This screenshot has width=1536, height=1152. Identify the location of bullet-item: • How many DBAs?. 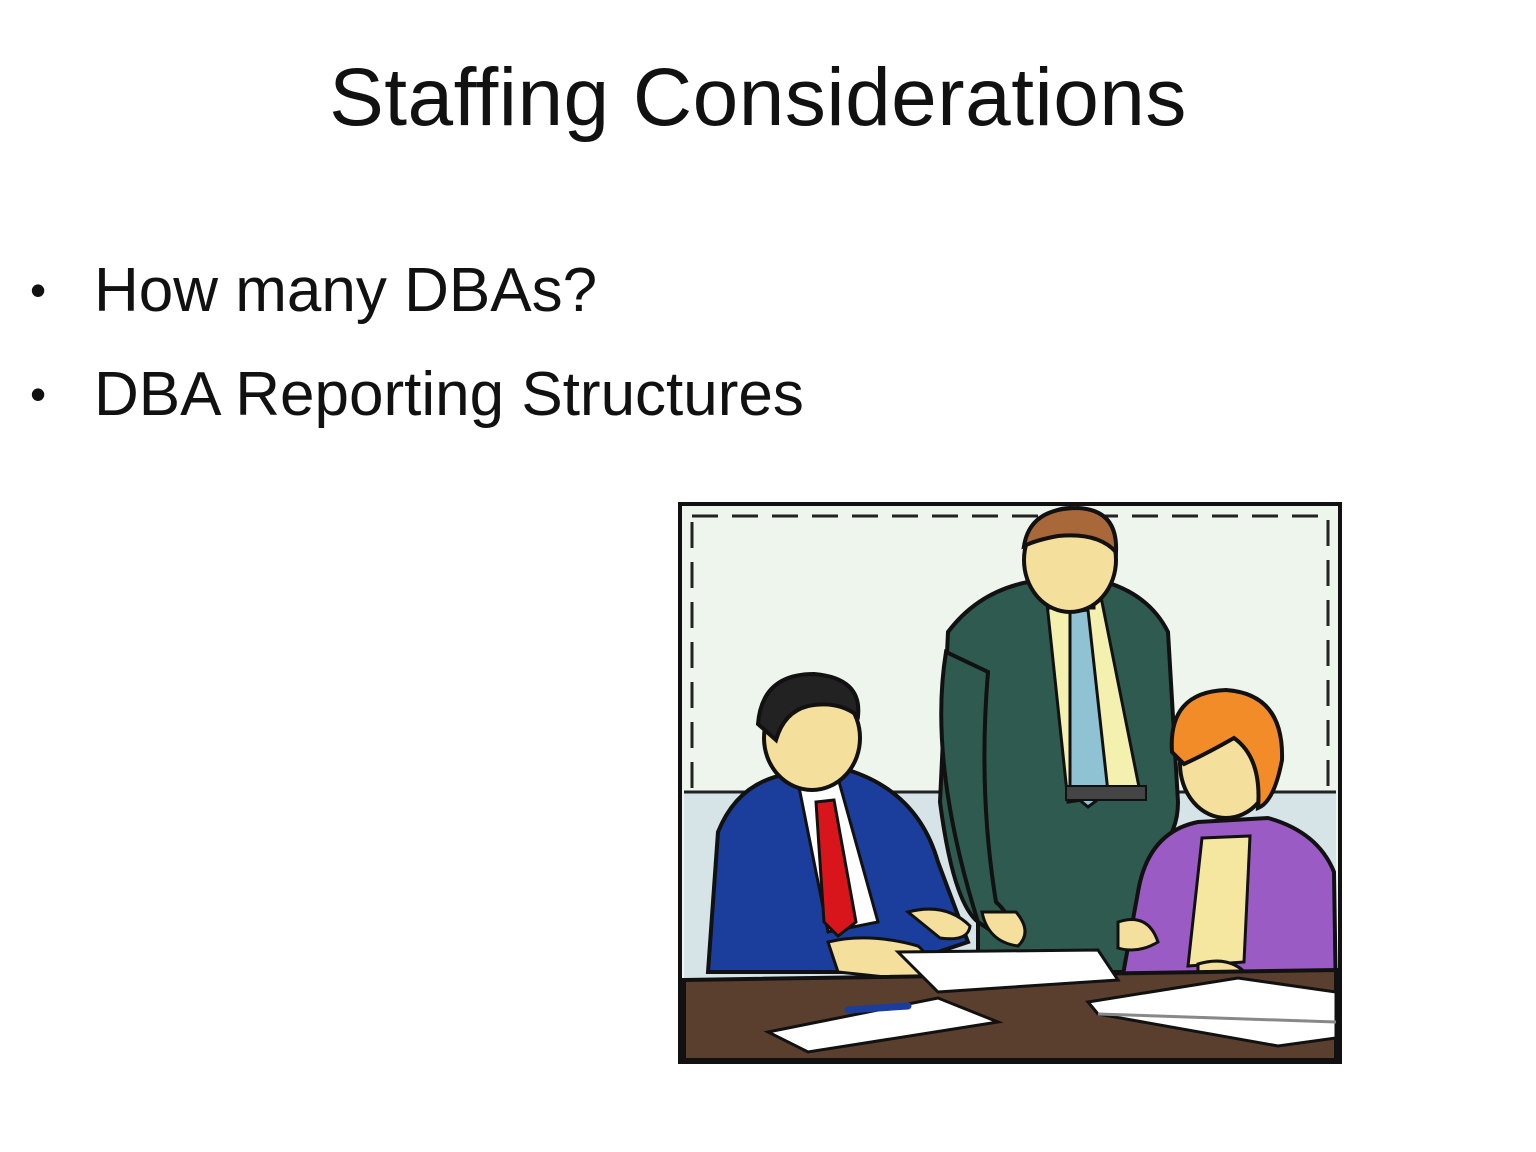
(416, 290).